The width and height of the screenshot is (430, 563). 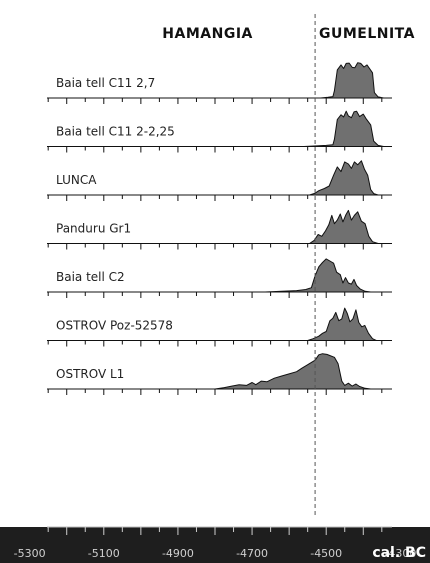 I want to click on axis-tick-label: -4700, so click(x=252, y=553).